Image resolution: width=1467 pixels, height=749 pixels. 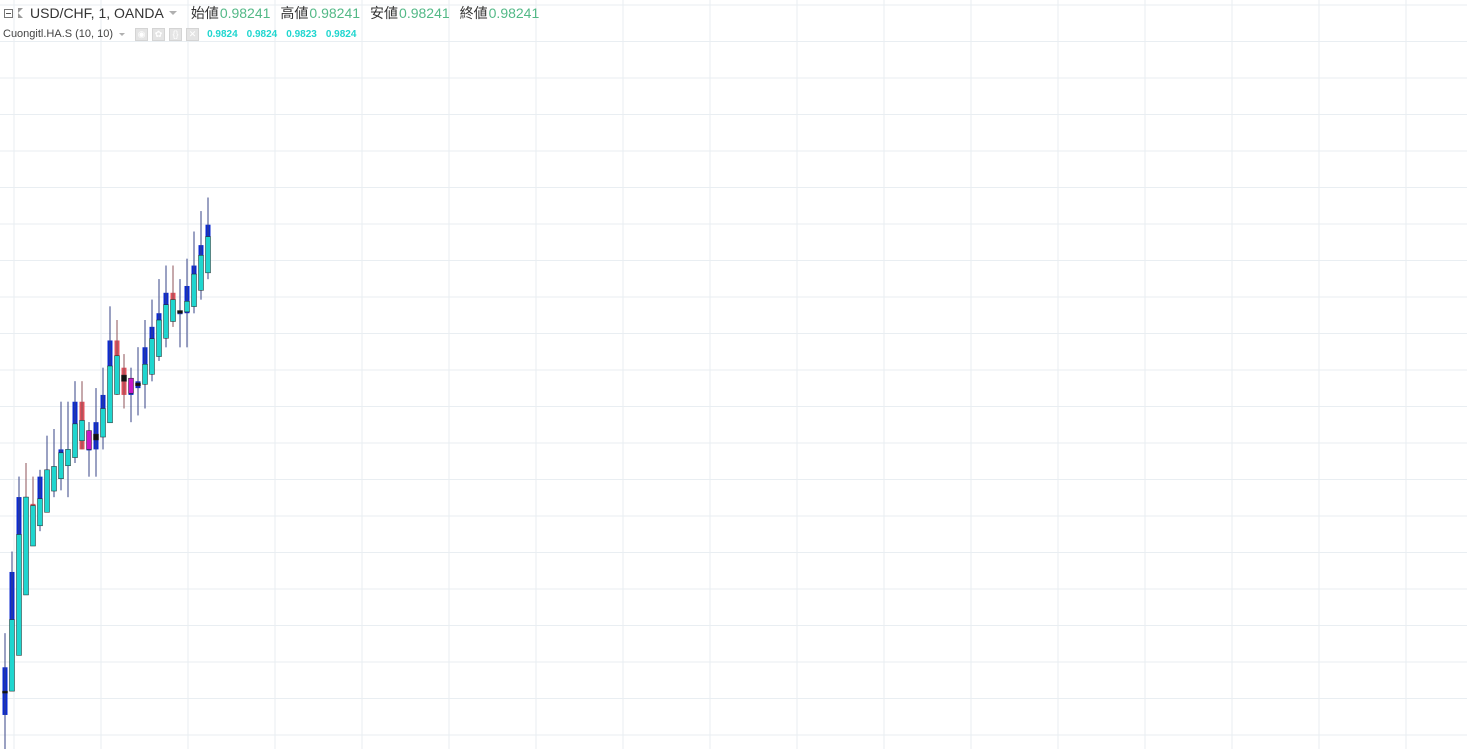 What do you see at coordinates (384, 13) in the screenshot?
I see `low-label: 安値` at bounding box center [384, 13].